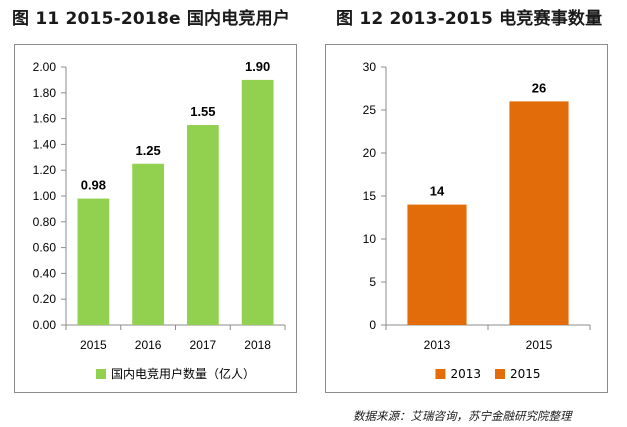 The height and width of the screenshot is (427, 627). Describe the element at coordinates (370, 239) in the screenshot. I see `y-tick-label: 10` at that location.